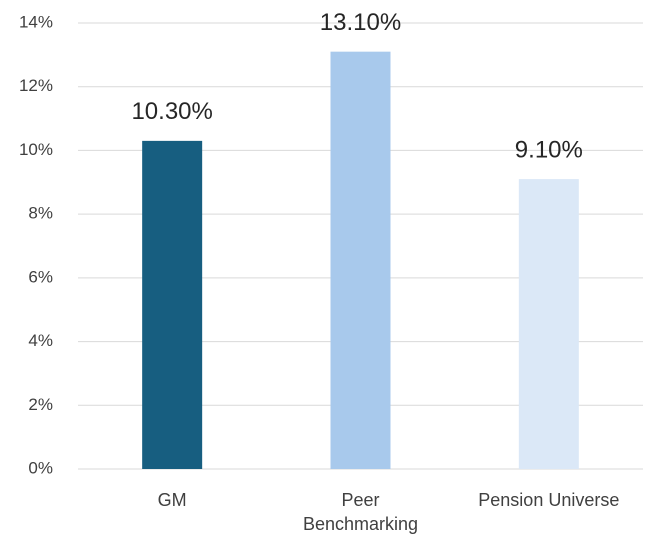 Image resolution: width=654 pixels, height=539 pixels. What do you see at coordinates (172, 500) in the screenshot?
I see `x-tick-label: GM` at bounding box center [172, 500].